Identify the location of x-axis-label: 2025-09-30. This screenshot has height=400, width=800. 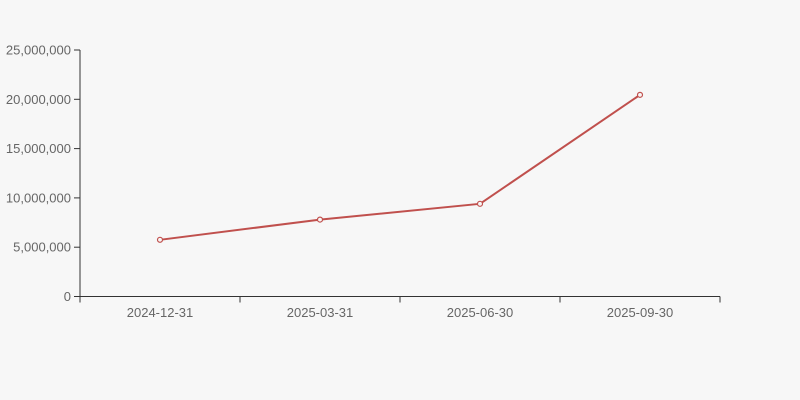
(640, 312).